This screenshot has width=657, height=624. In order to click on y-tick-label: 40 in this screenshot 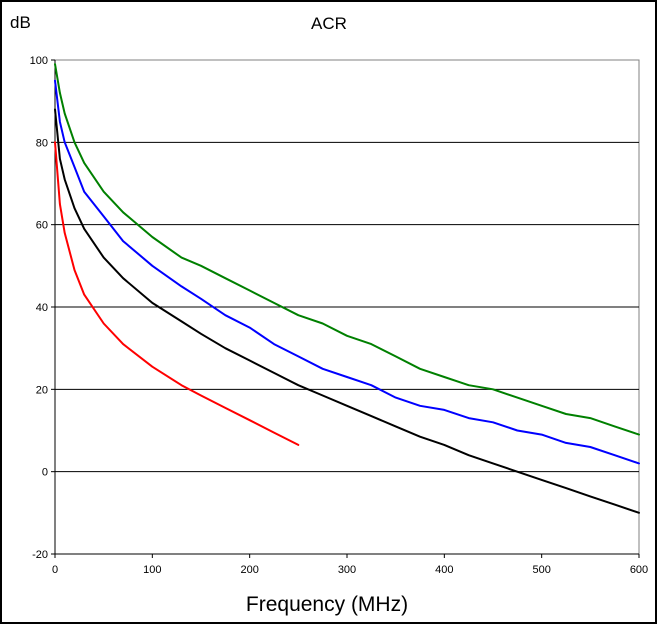, I will do `click(42, 308)`.